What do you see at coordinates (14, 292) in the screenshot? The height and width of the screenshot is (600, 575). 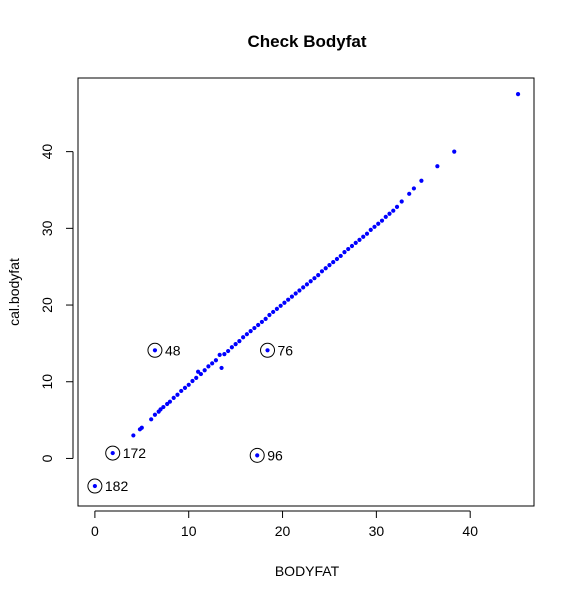 I see `y-axis-label: cal.bodyfat` at bounding box center [14, 292].